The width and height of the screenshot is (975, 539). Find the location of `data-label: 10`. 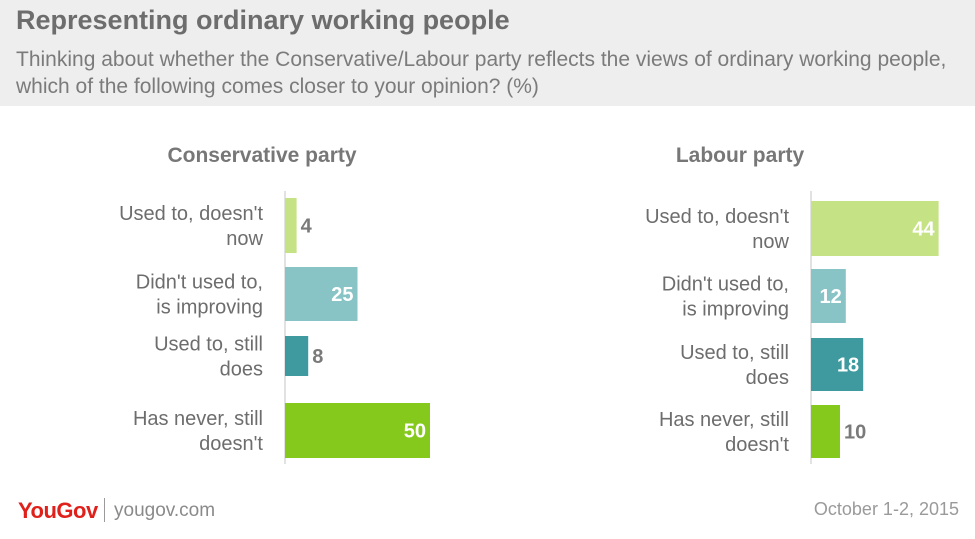

data-label: 10 is located at coordinates (855, 433).